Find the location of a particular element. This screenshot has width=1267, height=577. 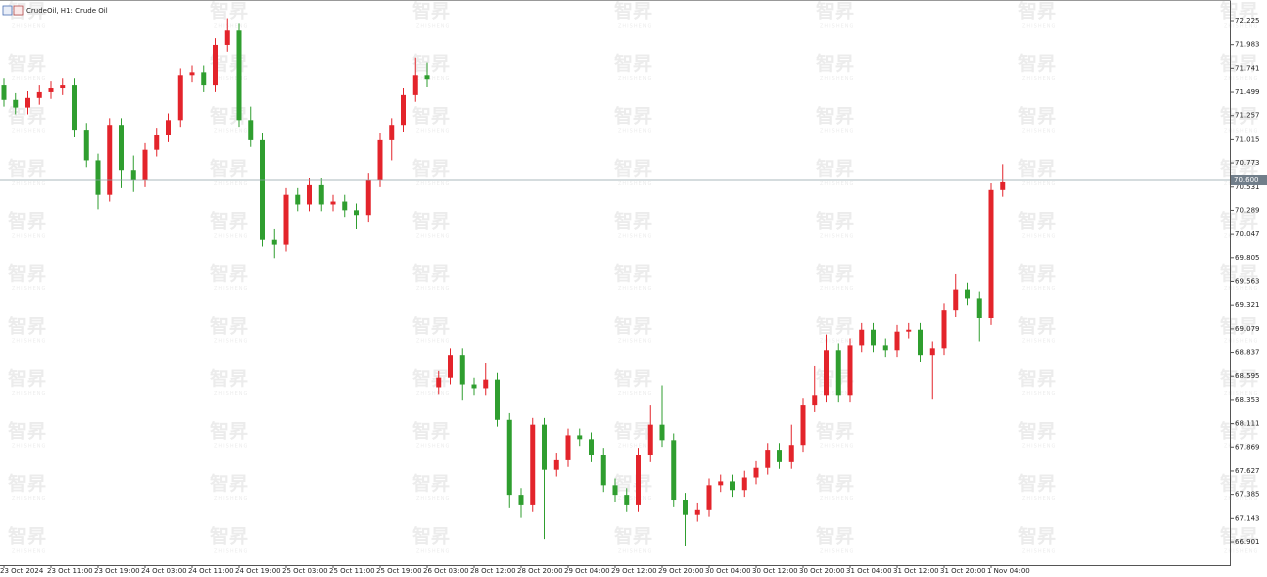

x-tick-label: 23 Oct 2024 is located at coordinates (22, 571).